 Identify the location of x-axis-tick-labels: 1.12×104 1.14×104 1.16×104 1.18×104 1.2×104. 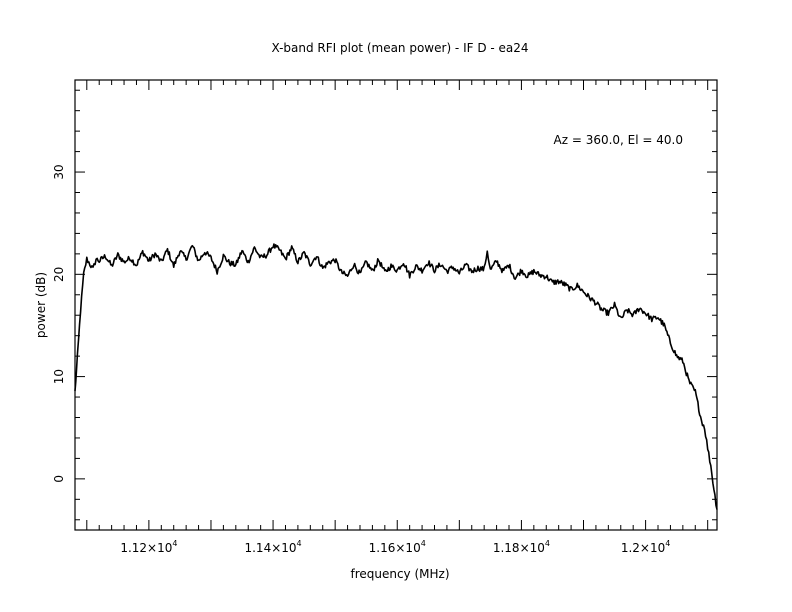
(395, 547).